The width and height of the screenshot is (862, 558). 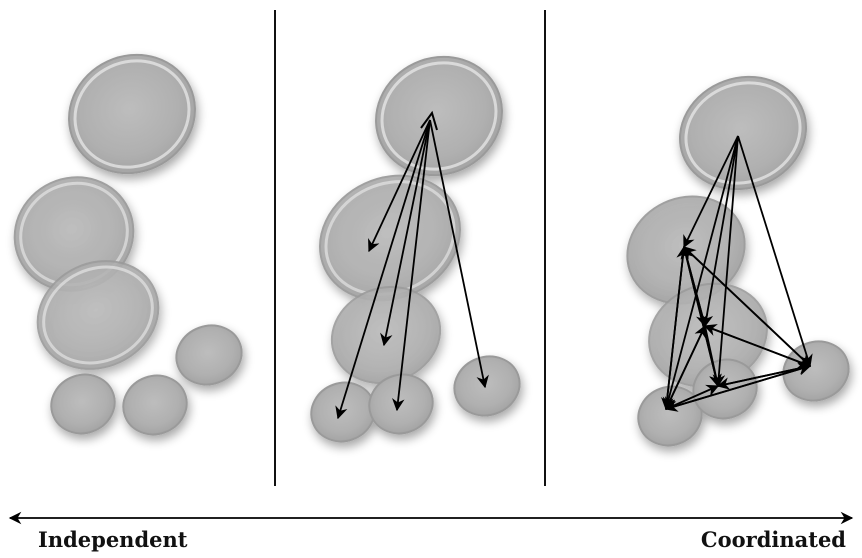 What do you see at coordinates (773, 540) in the screenshot?
I see `label-coordinated: Coordinated` at bounding box center [773, 540].